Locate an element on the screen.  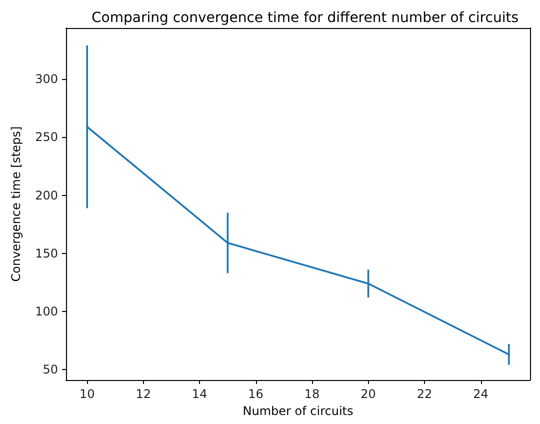
x-tick-label: 14 is located at coordinates (200, 394).